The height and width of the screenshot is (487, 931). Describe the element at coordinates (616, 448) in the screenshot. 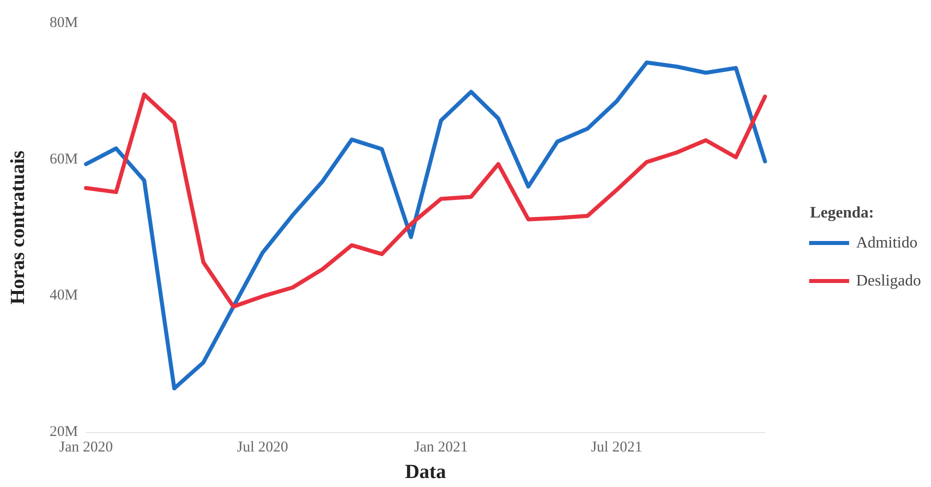

I see `x-tick-label: Jul 2021` at that location.